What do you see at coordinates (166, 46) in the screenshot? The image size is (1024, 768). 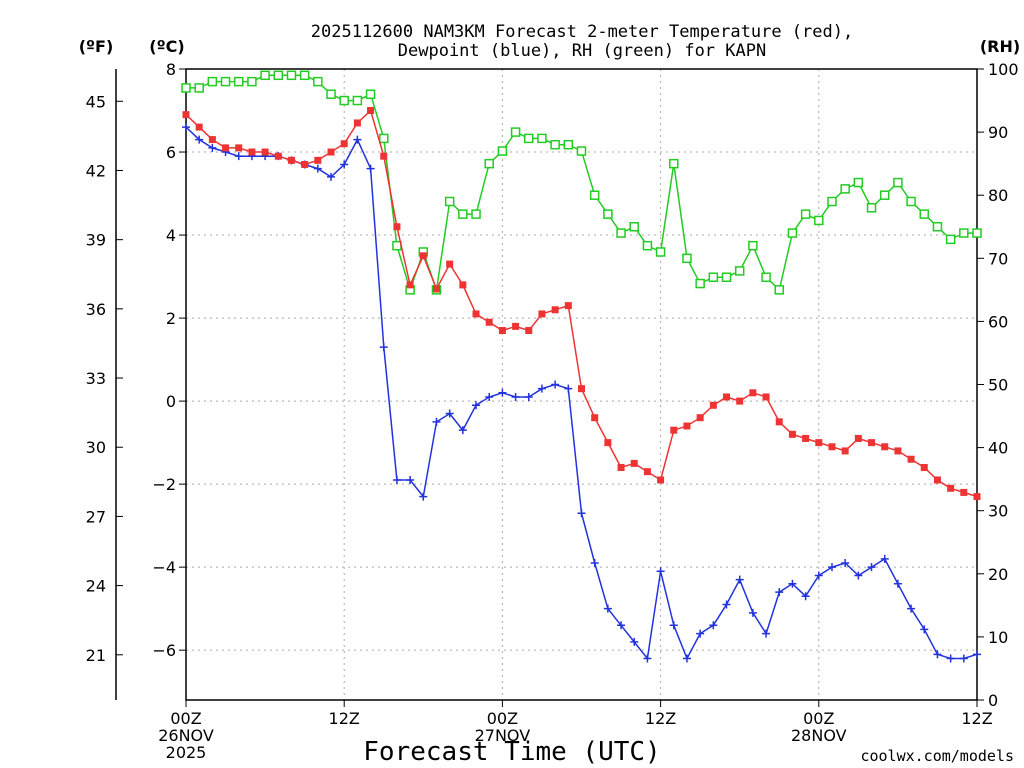 I see `celsius-unit-label: (ºC)` at bounding box center [166, 46].